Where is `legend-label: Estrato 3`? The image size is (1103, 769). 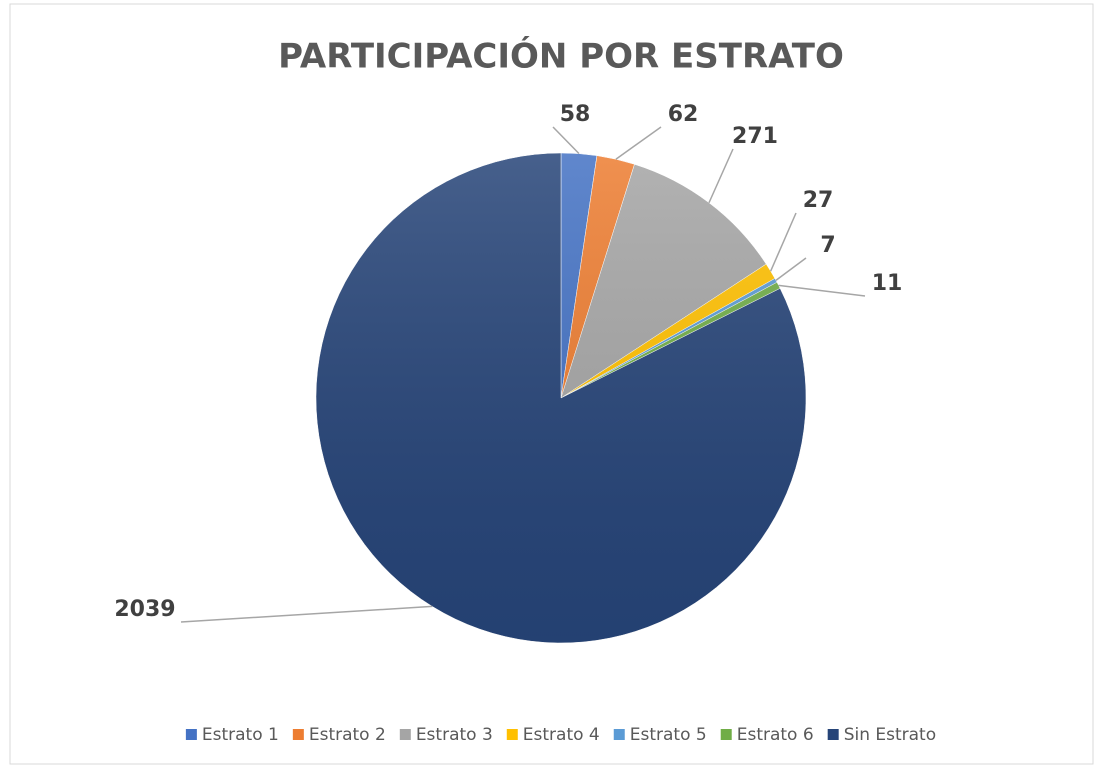 legend-label: Estrato 3 is located at coordinates (454, 735).